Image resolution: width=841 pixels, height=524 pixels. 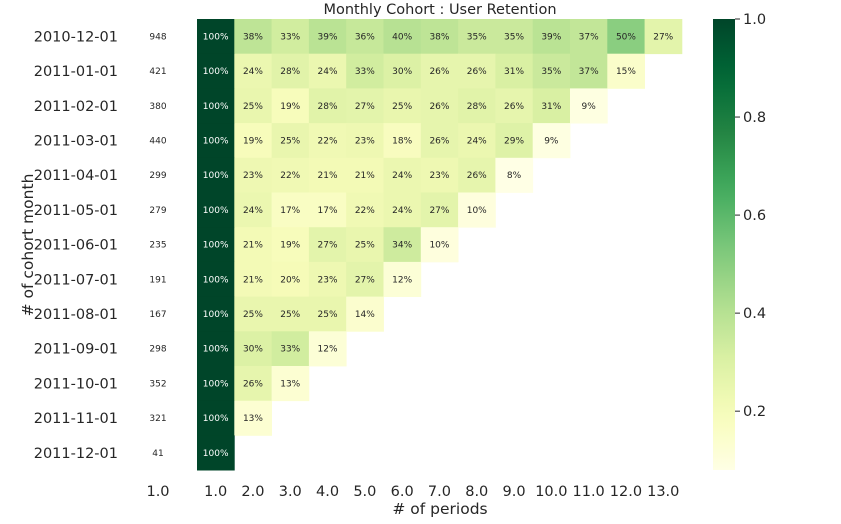 I want to click on cell-value-label: 8%, so click(x=514, y=176).